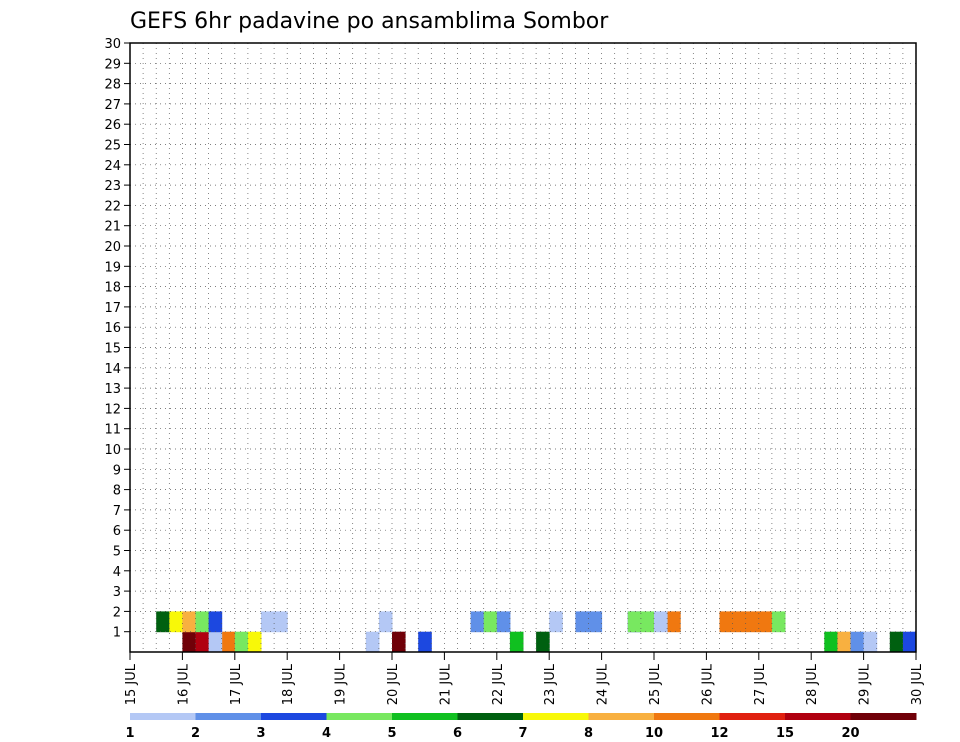 Image resolution: width=960 pixels, height=742 pixels. What do you see at coordinates (498, 684) in the screenshot?
I see `x-tick-label: 22 JUL` at bounding box center [498, 684].